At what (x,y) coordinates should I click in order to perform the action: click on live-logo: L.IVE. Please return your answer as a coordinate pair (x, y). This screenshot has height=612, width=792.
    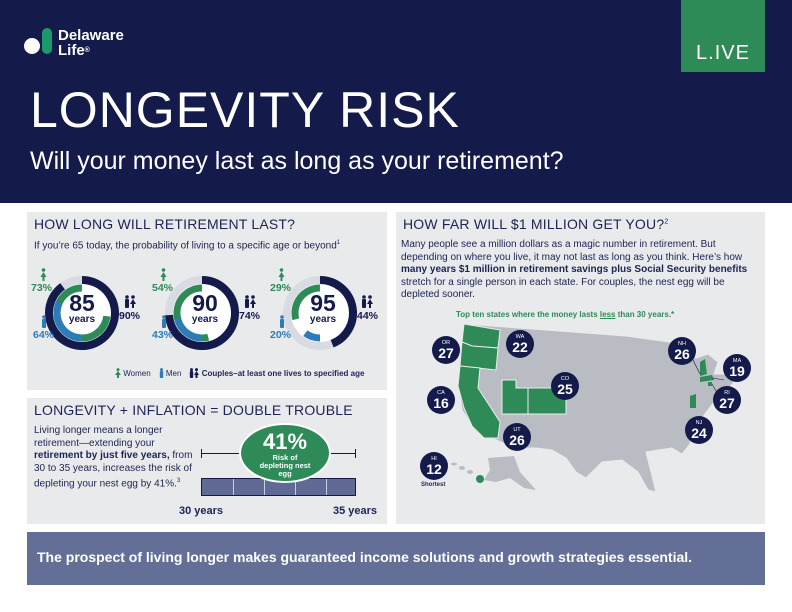
    Looking at the image, I should click on (723, 36).